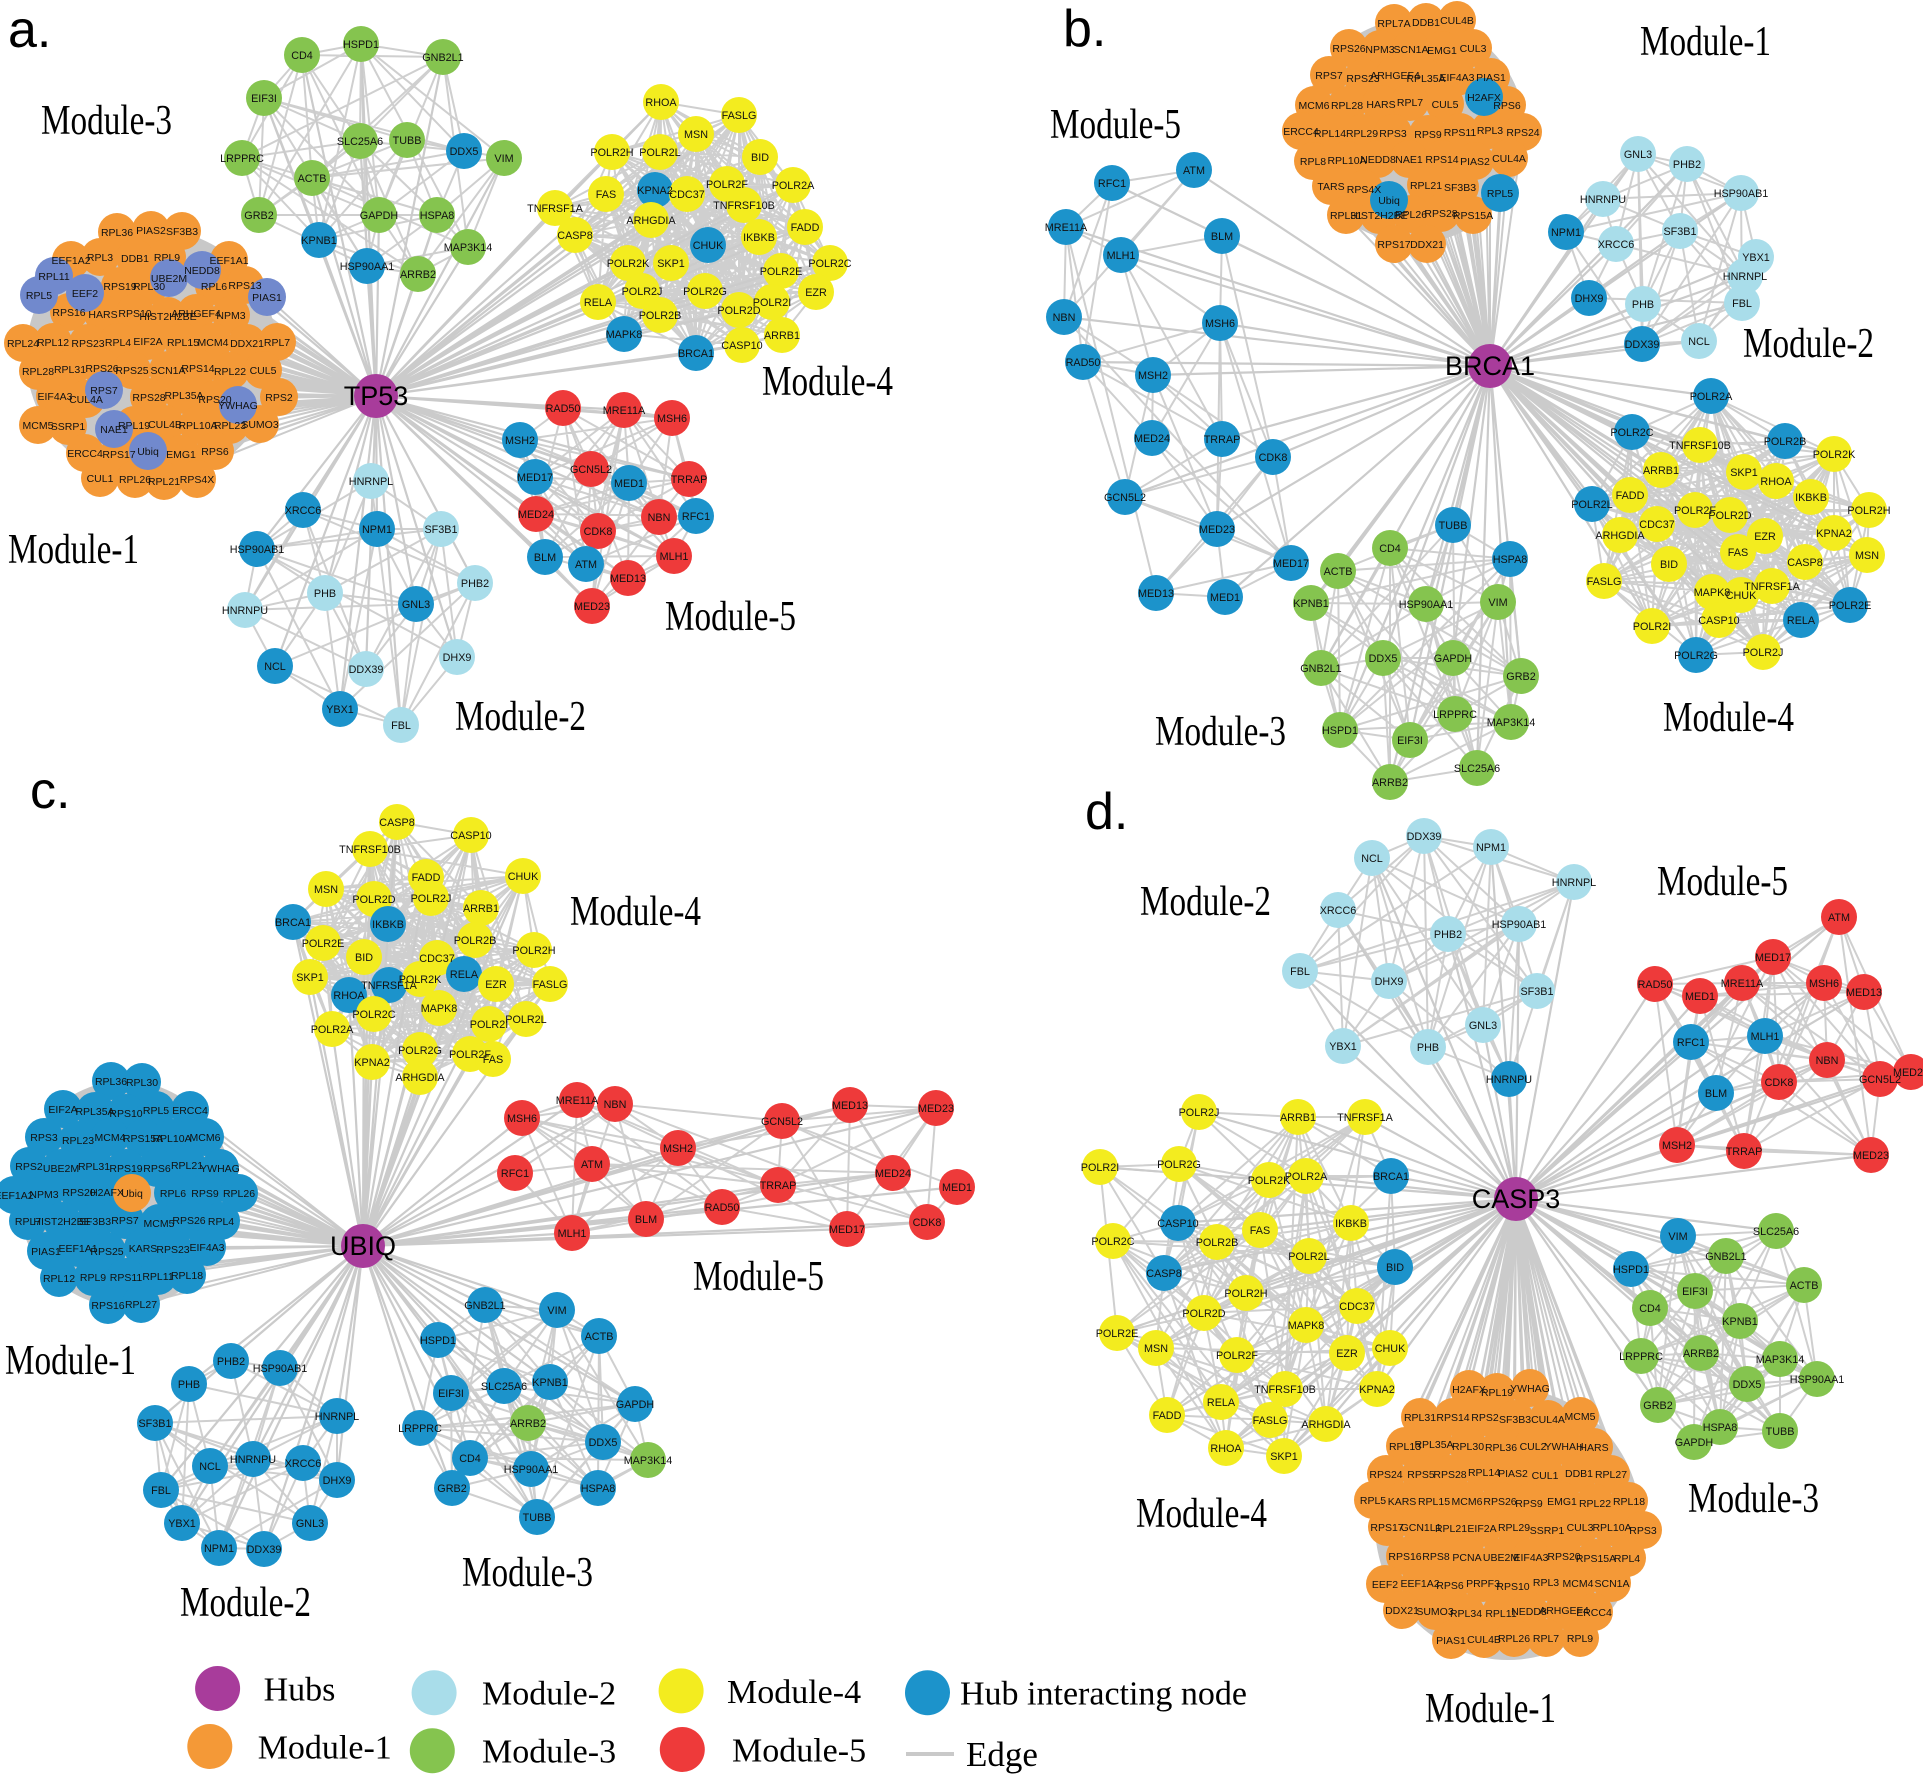 Image resolution: width=1923 pixels, height=1780 pixels. I want to click on svg-text: MSN, so click(326, 890).